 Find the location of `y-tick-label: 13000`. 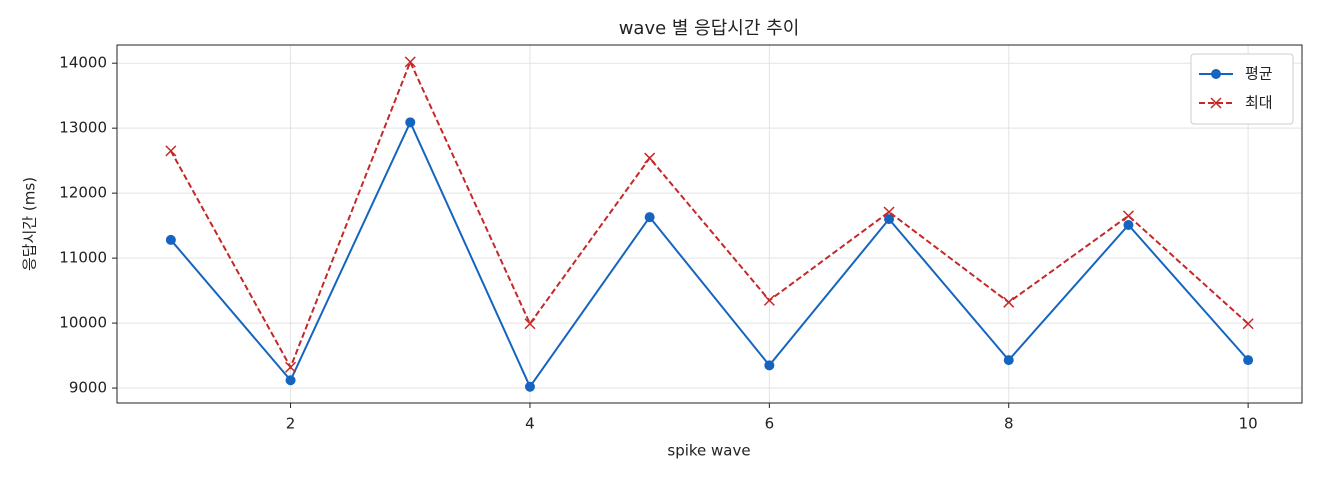

y-tick-label: 13000 is located at coordinates (83, 128).